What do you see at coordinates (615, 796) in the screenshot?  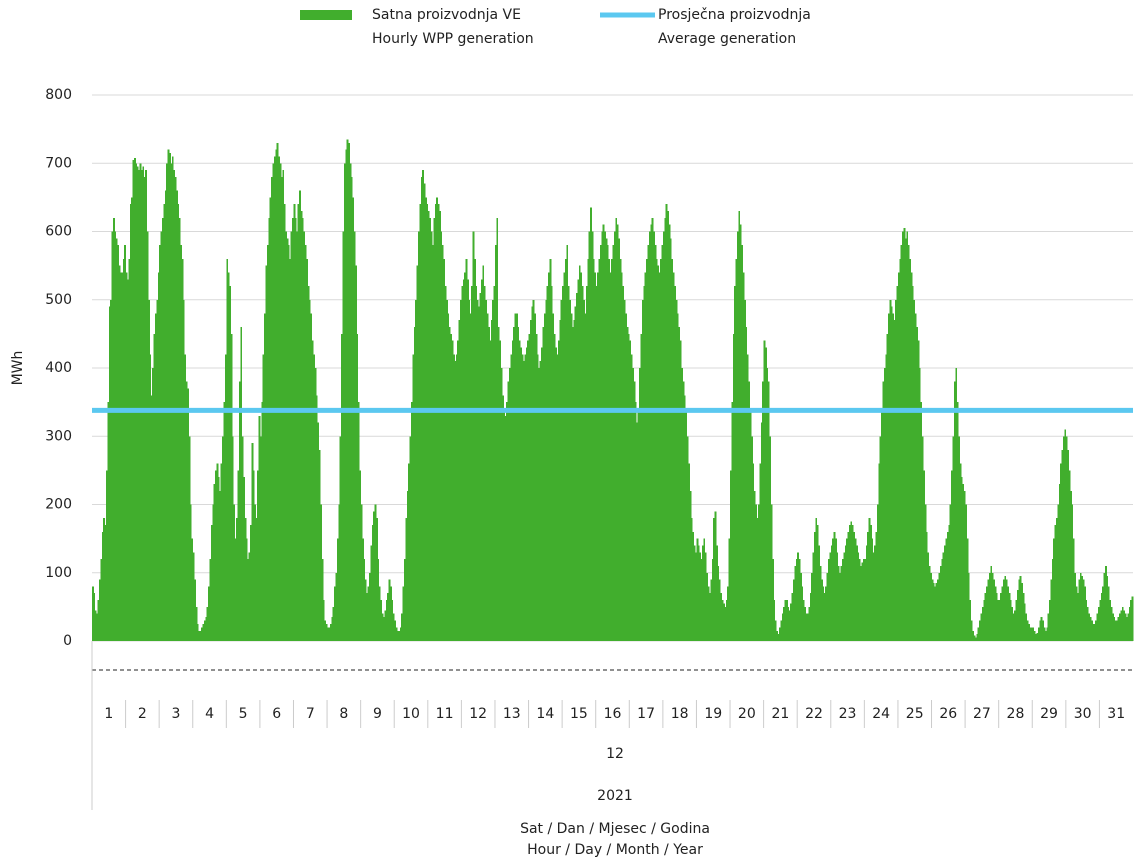 I see `year-label: 2021` at bounding box center [615, 796].